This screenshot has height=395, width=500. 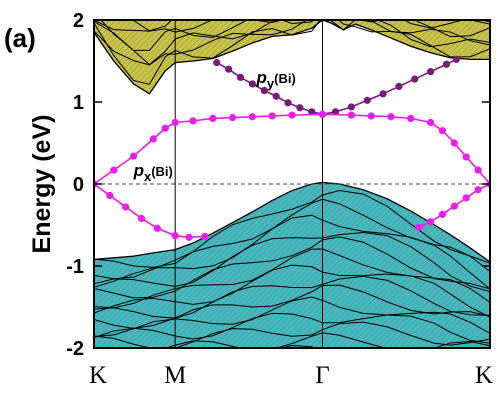 I want to click on annotation-px-suffix: (Bi), so click(x=162, y=171).